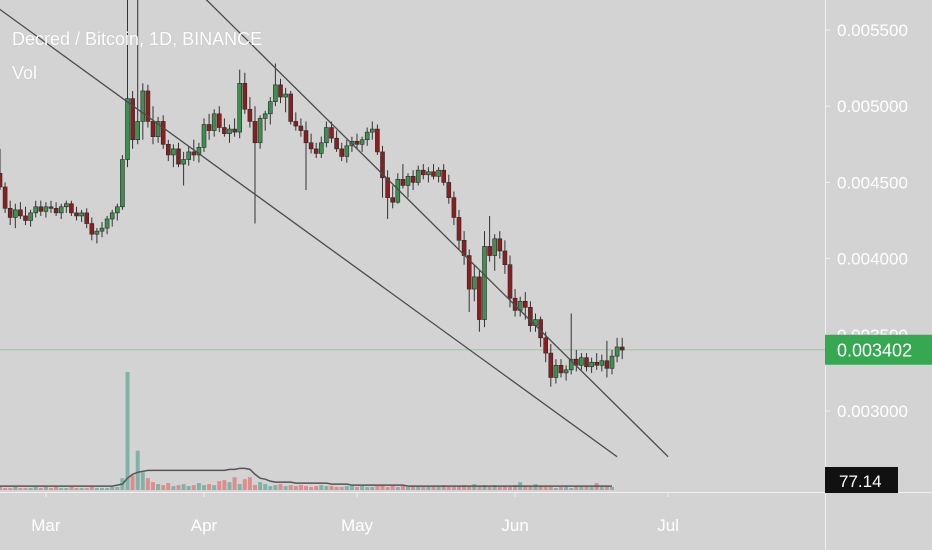 Image resolution: width=932 pixels, height=550 pixels. I want to click on price-tick-label: 0.004500, so click(872, 182).